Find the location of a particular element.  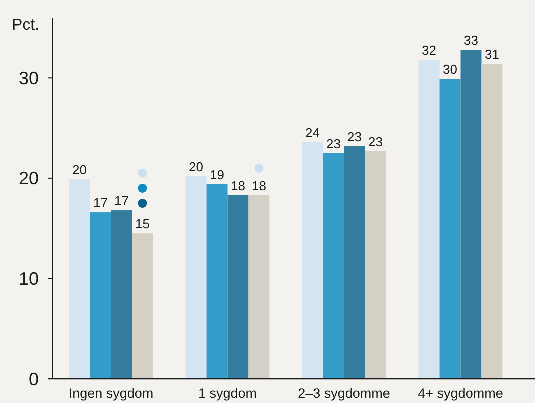

data-label: 15 is located at coordinates (142, 224).